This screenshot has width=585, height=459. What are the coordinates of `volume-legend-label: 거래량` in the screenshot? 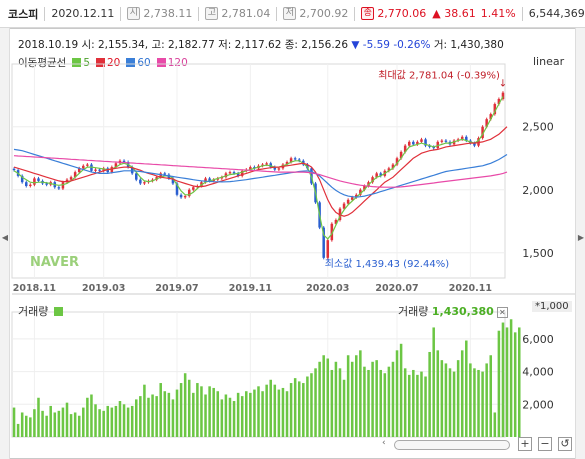 It's located at (33, 311).